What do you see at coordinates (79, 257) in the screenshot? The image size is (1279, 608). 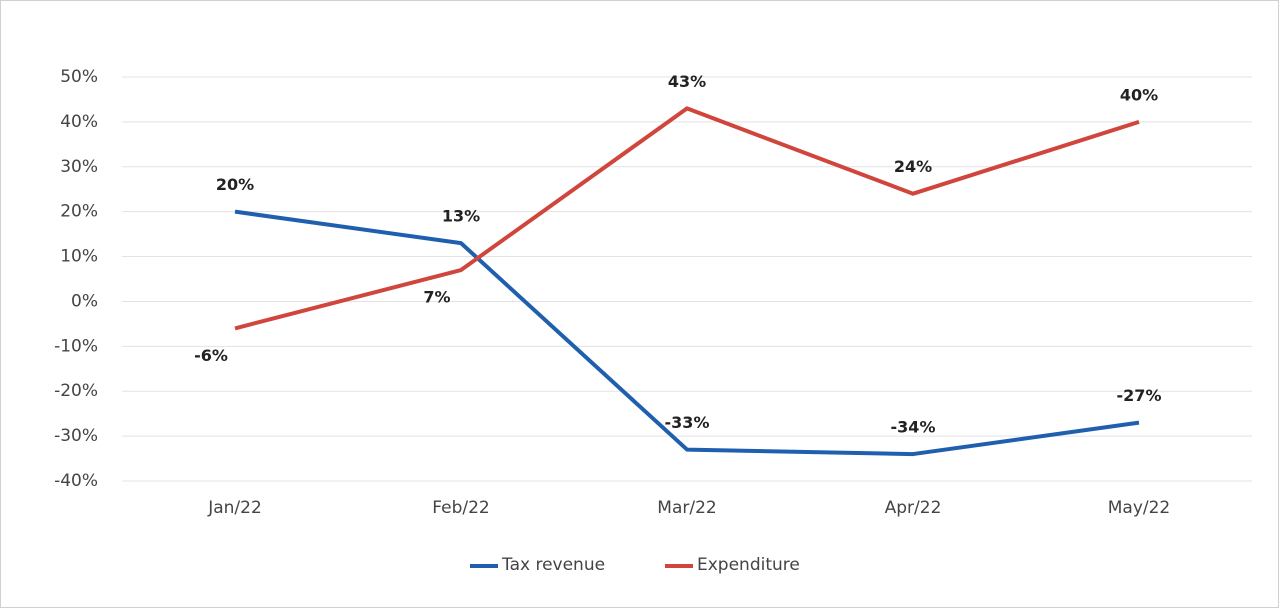 I see `y-tick-label: 10%` at bounding box center [79, 257].